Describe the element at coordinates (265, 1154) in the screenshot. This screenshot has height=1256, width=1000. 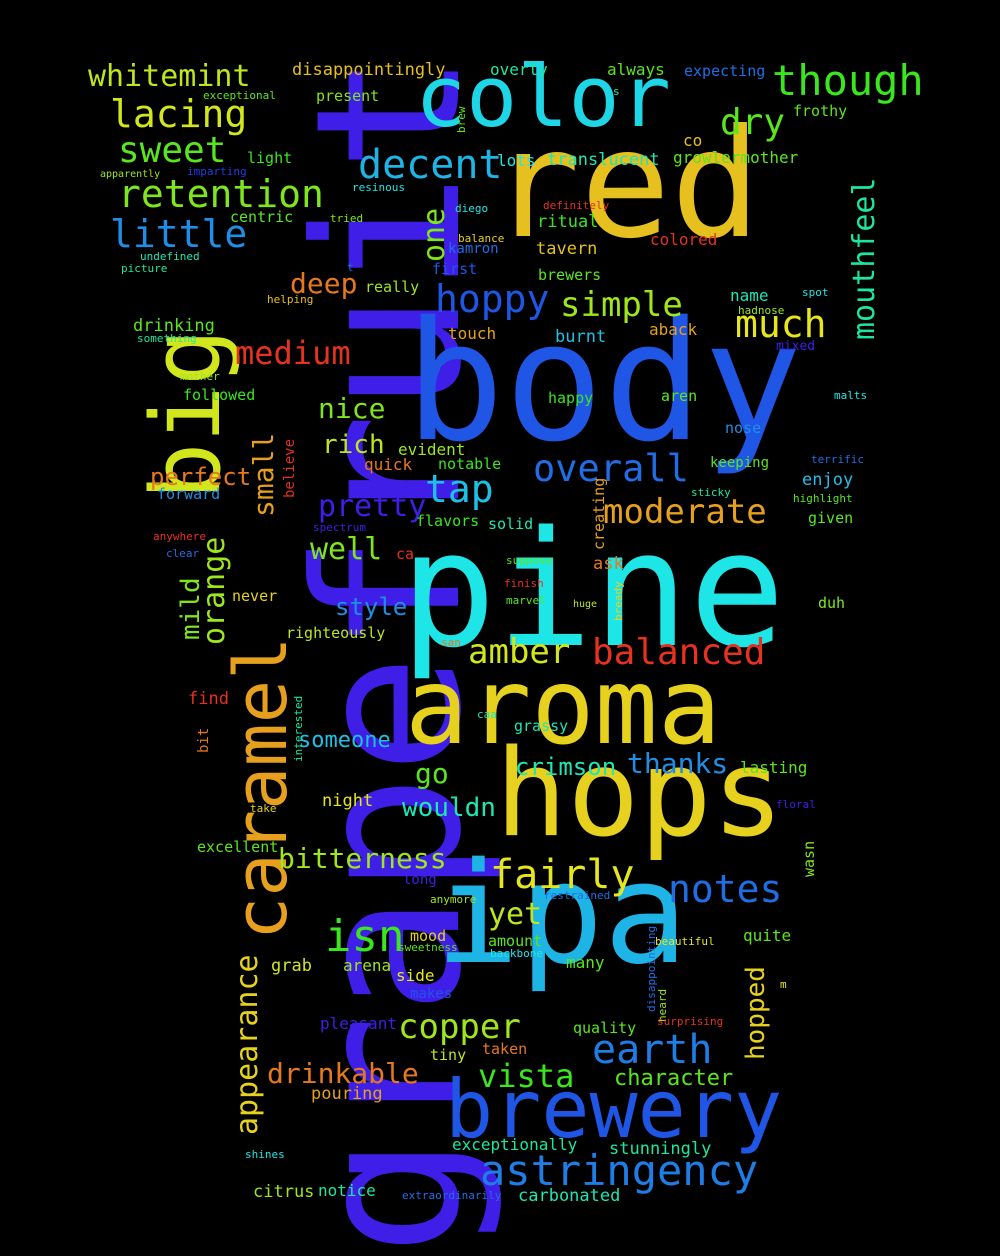
I see `word-shines: shines` at that location.